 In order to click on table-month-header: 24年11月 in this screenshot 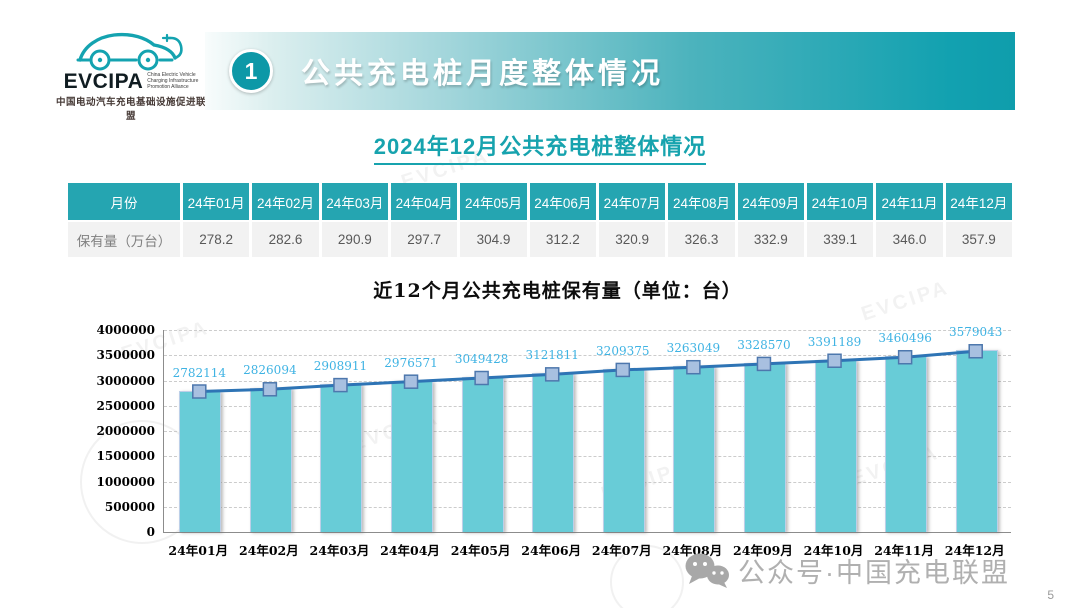, I will do `click(909, 201)`.